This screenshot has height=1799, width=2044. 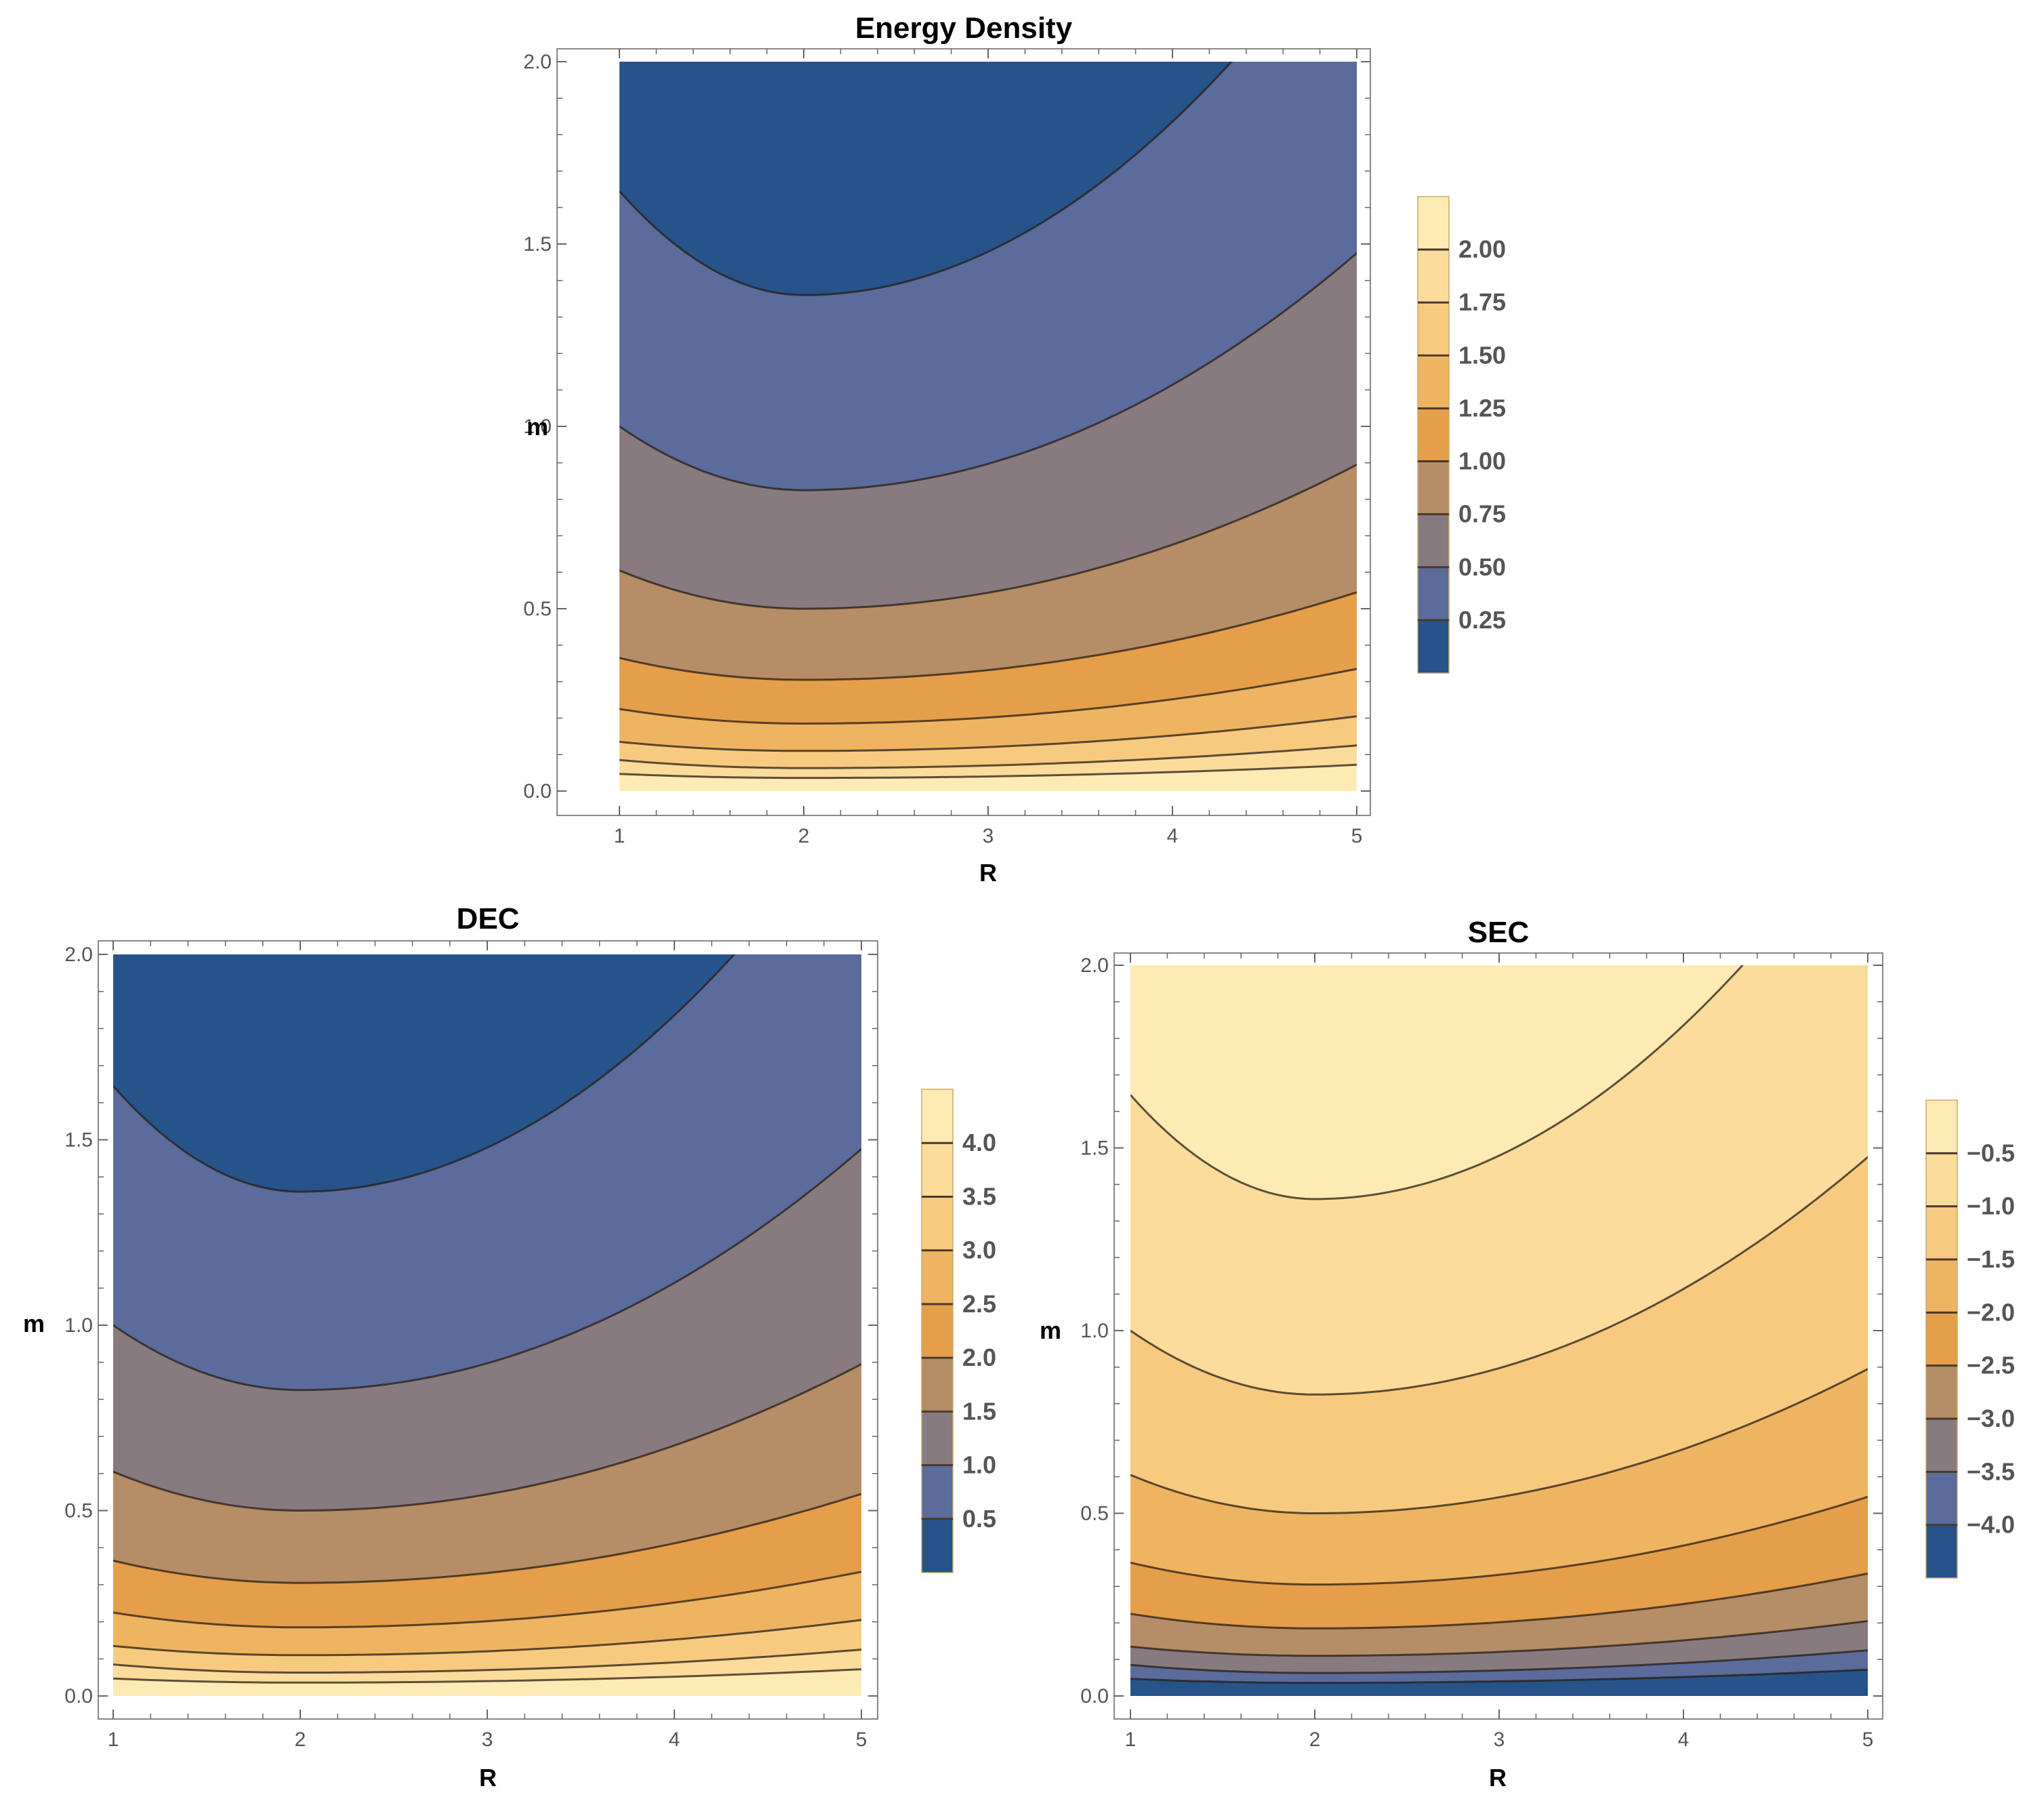 I want to click on legend-label: −4.0, so click(x=1991, y=1525).